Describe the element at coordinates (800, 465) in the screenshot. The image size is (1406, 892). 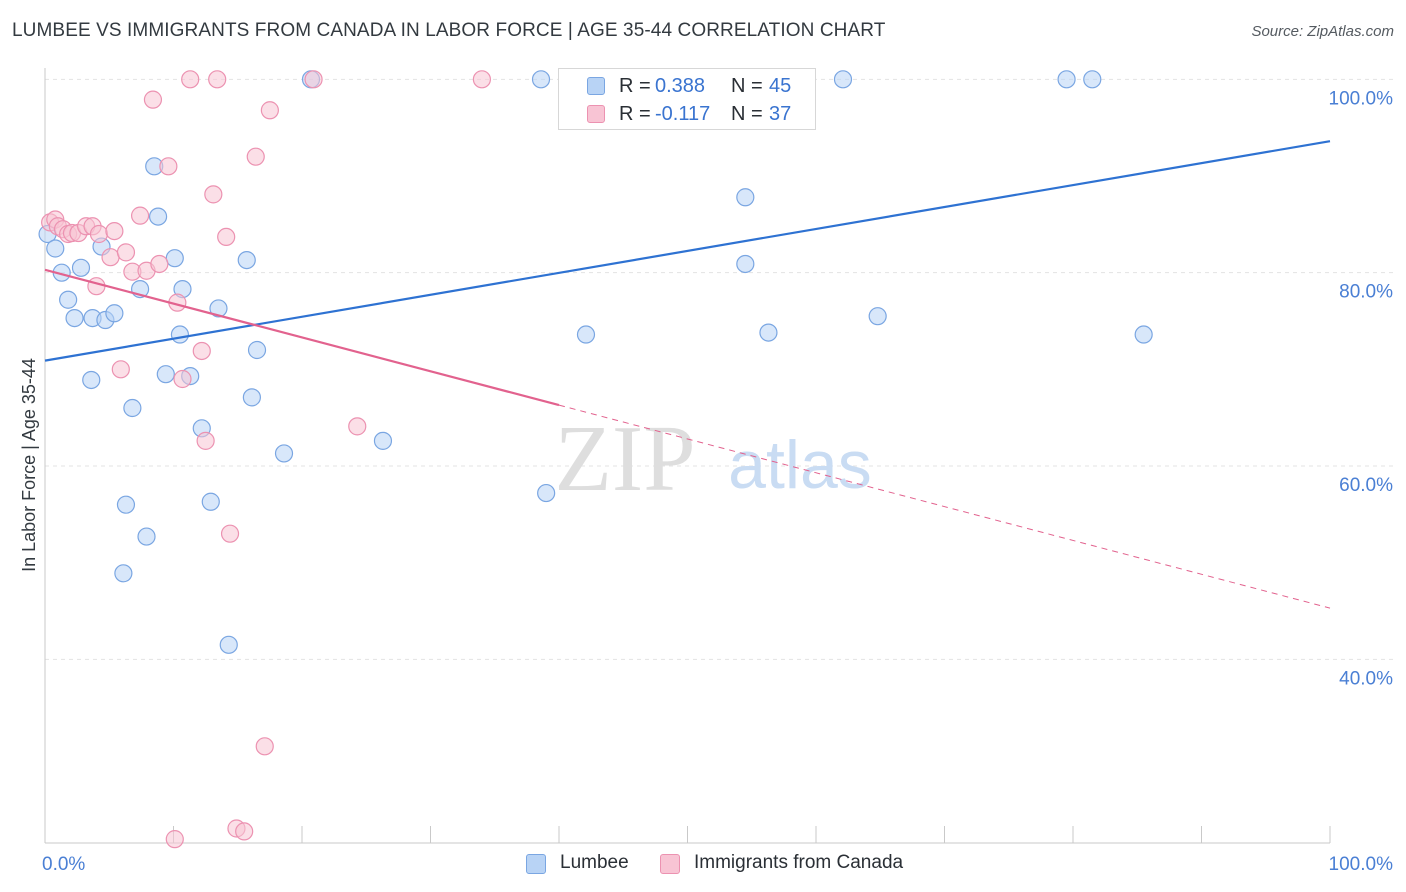
I see `watermark-atlas: atlas` at that location.